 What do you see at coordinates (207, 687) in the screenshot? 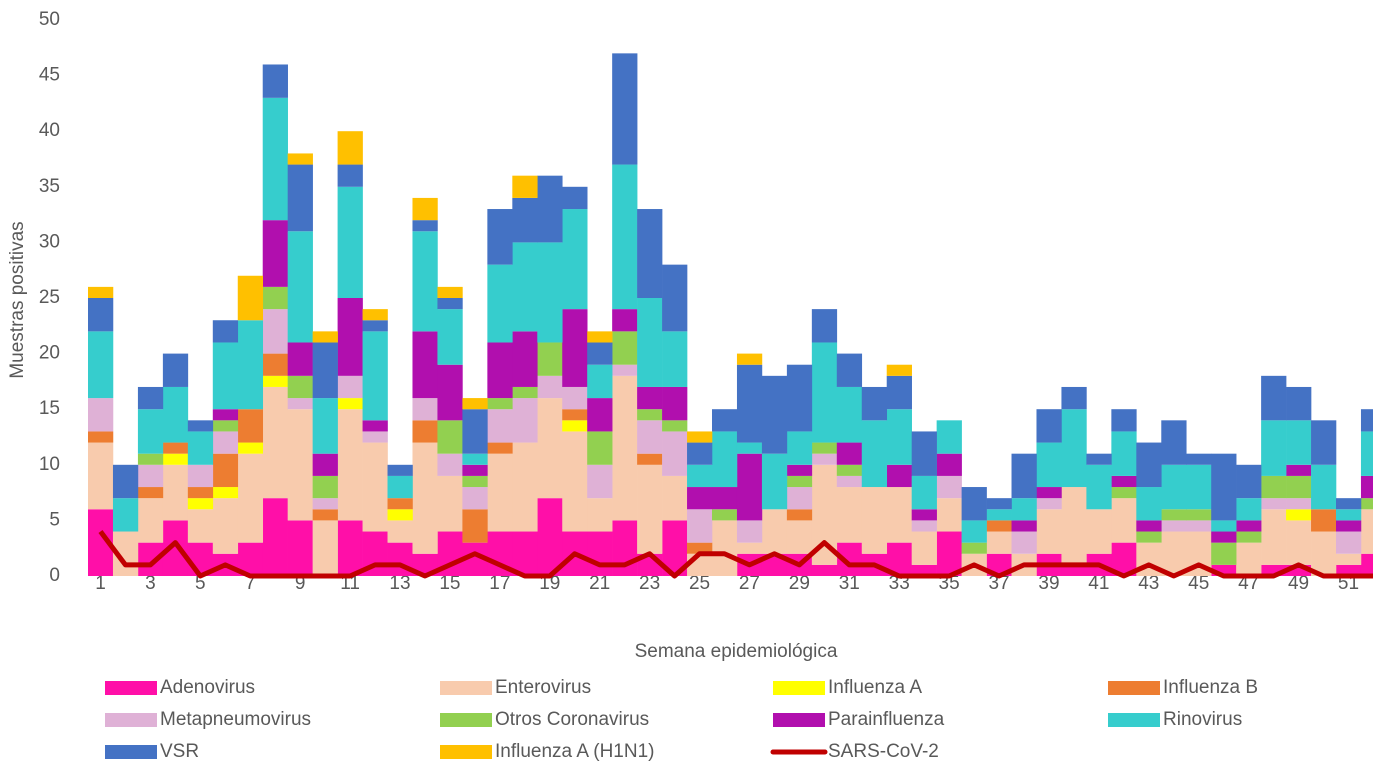
I see `legend-label: Adenovirus` at bounding box center [207, 687].